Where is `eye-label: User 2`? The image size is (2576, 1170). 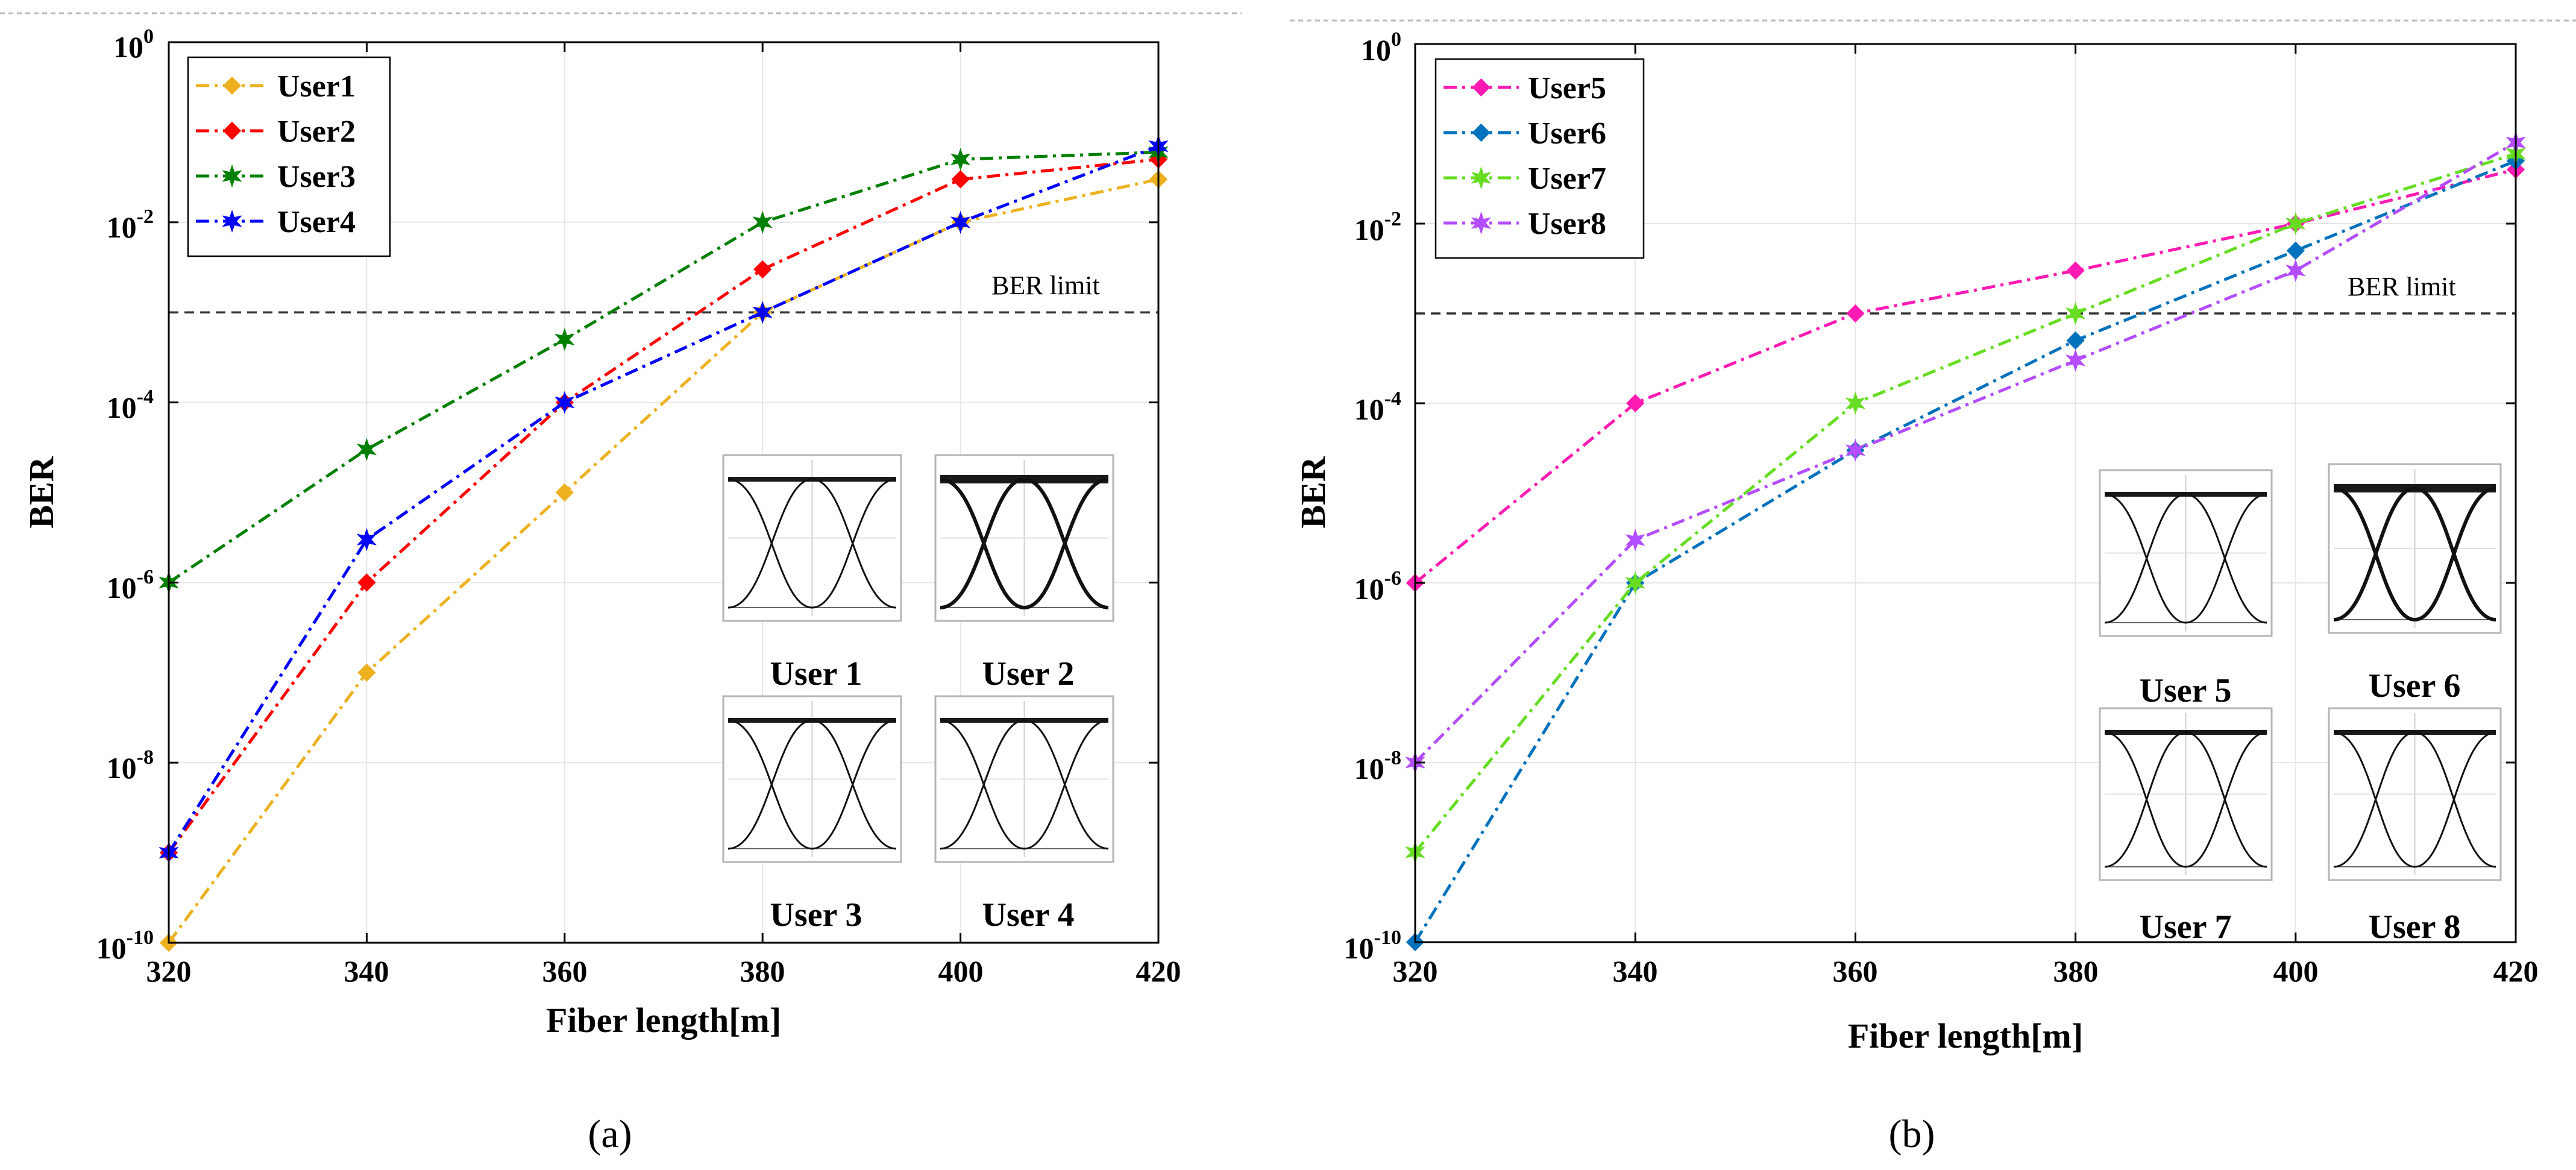 eye-label: User 2 is located at coordinates (1028, 674).